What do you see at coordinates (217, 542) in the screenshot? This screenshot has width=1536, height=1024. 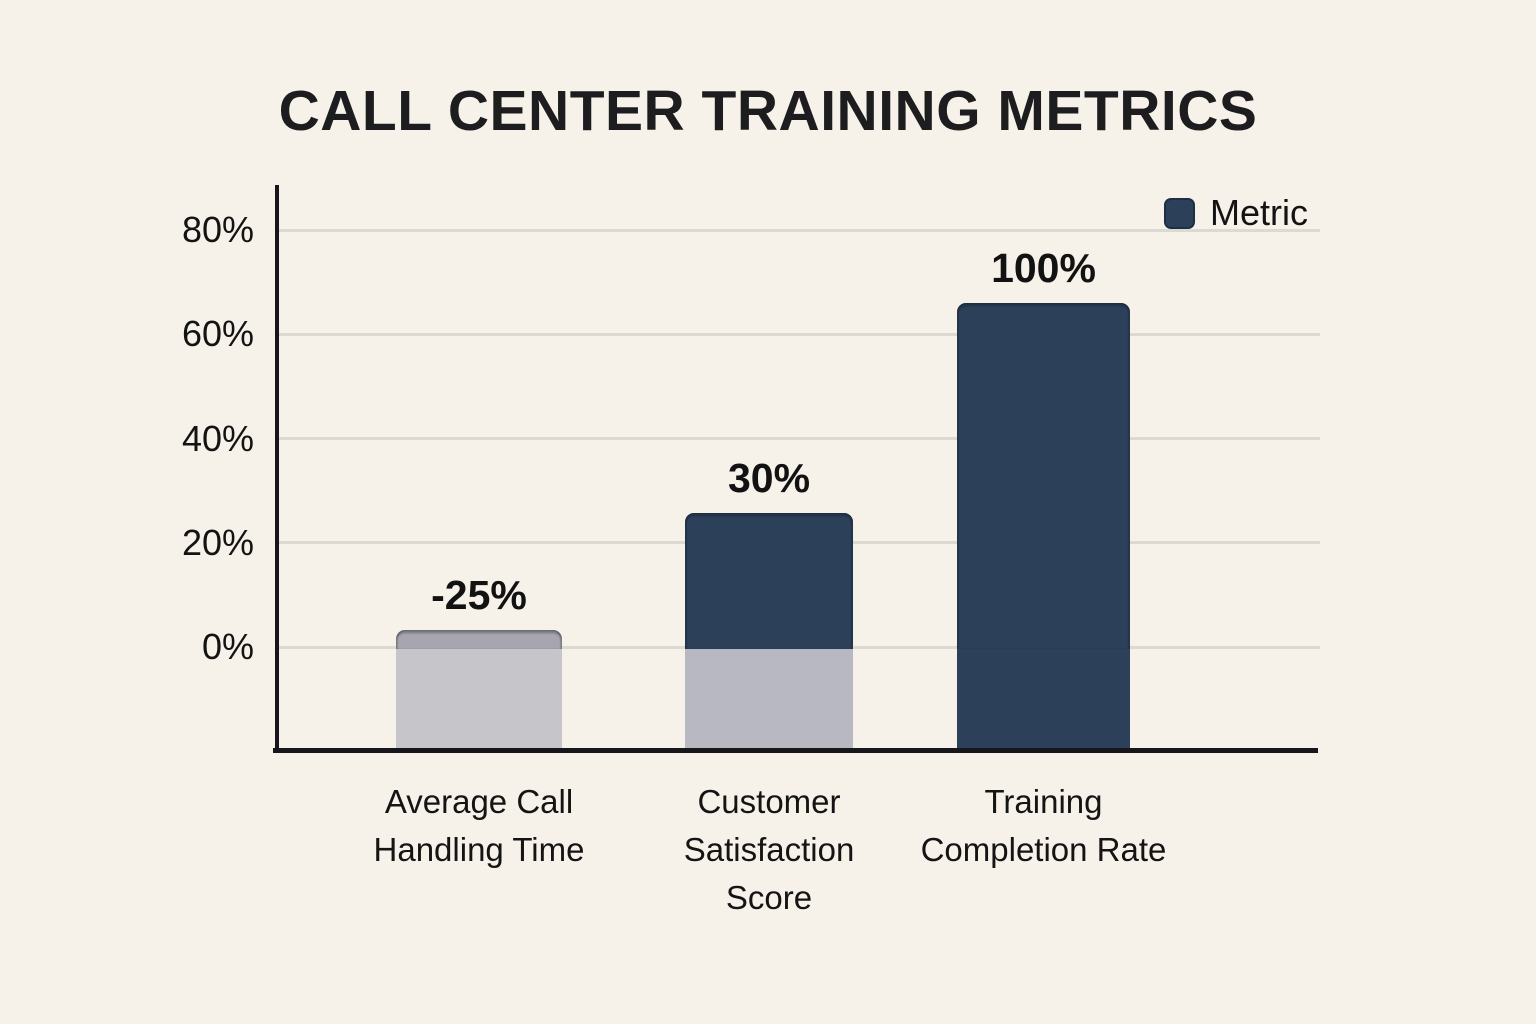 I see `y-tick-label: 20%` at bounding box center [217, 542].